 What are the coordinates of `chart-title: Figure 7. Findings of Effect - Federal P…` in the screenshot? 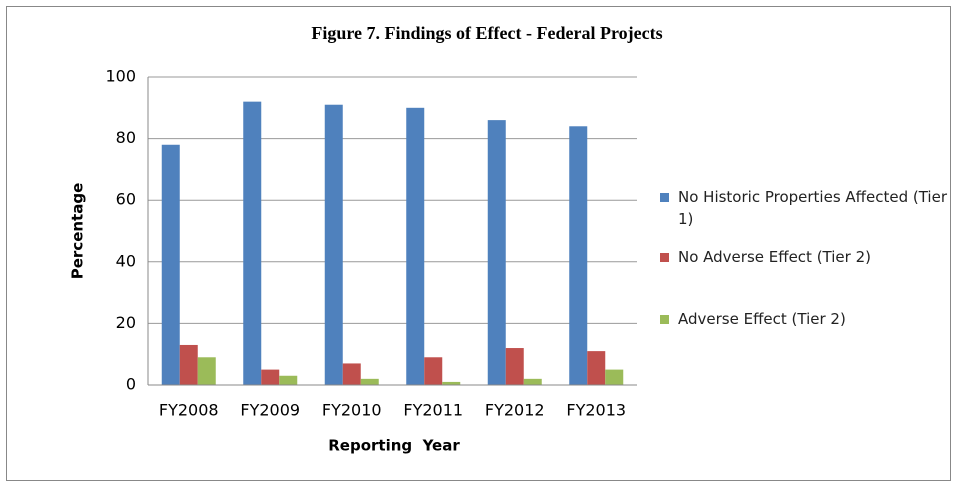 It's located at (486, 33).